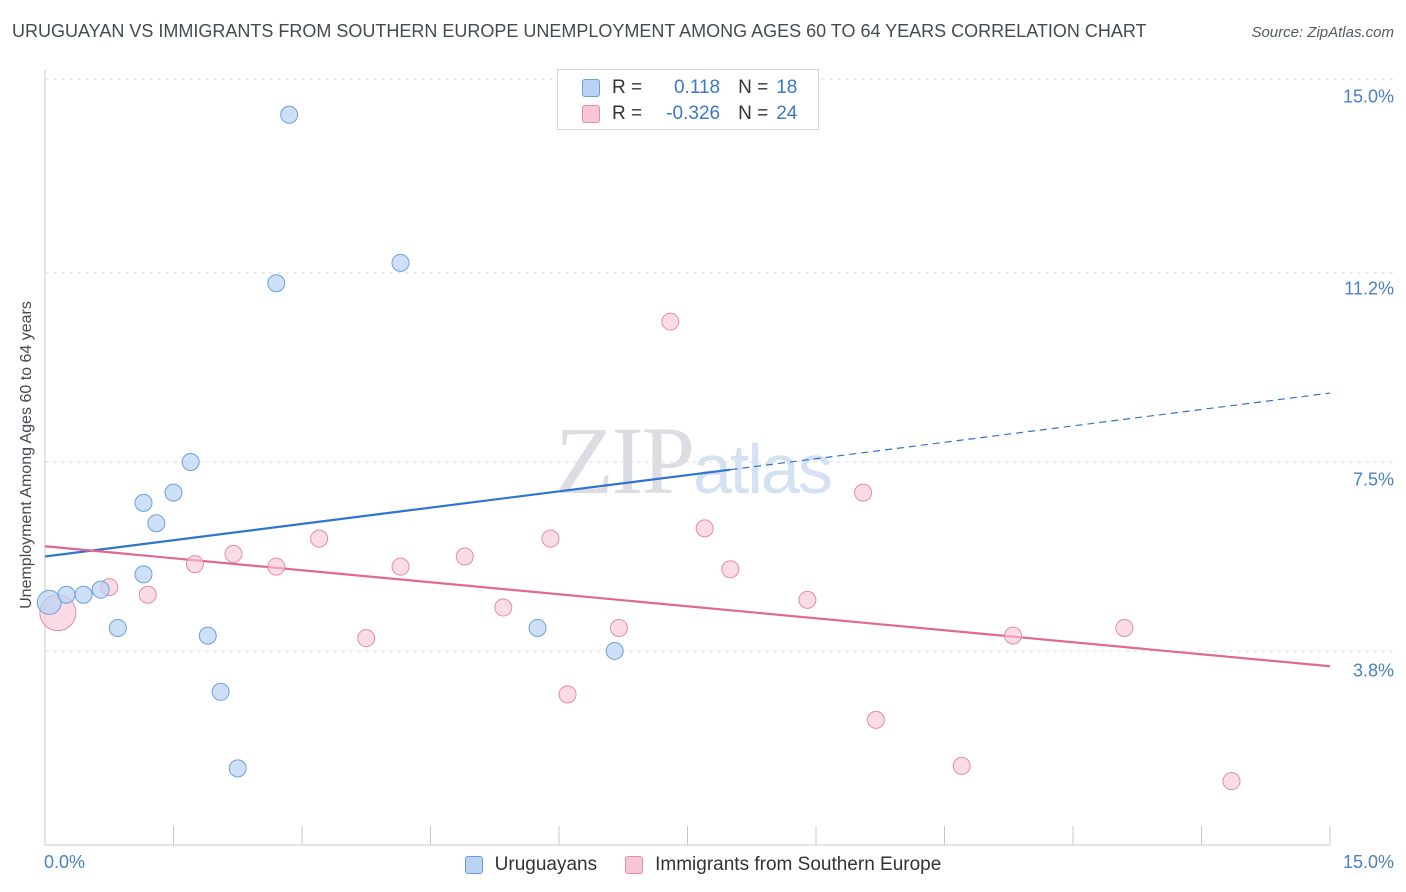 The height and width of the screenshot is (892, 1406). I want to click on watermark-zip: ZIP, so click(625, 460).